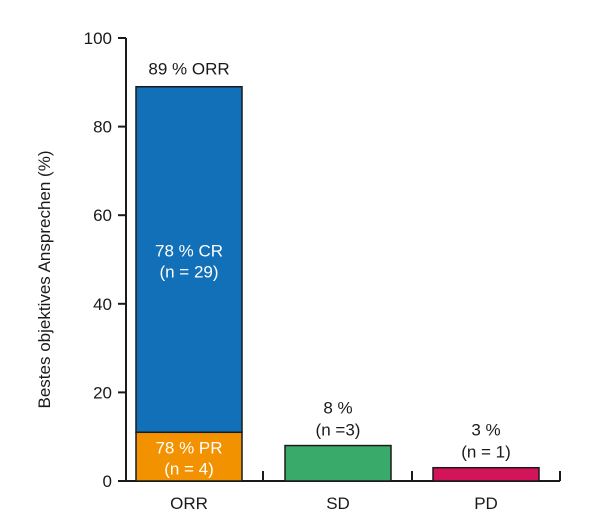 This screenshot has height=528, width=600. I want to click on bar-top-label: 89 % ORR, so click(188, 69).